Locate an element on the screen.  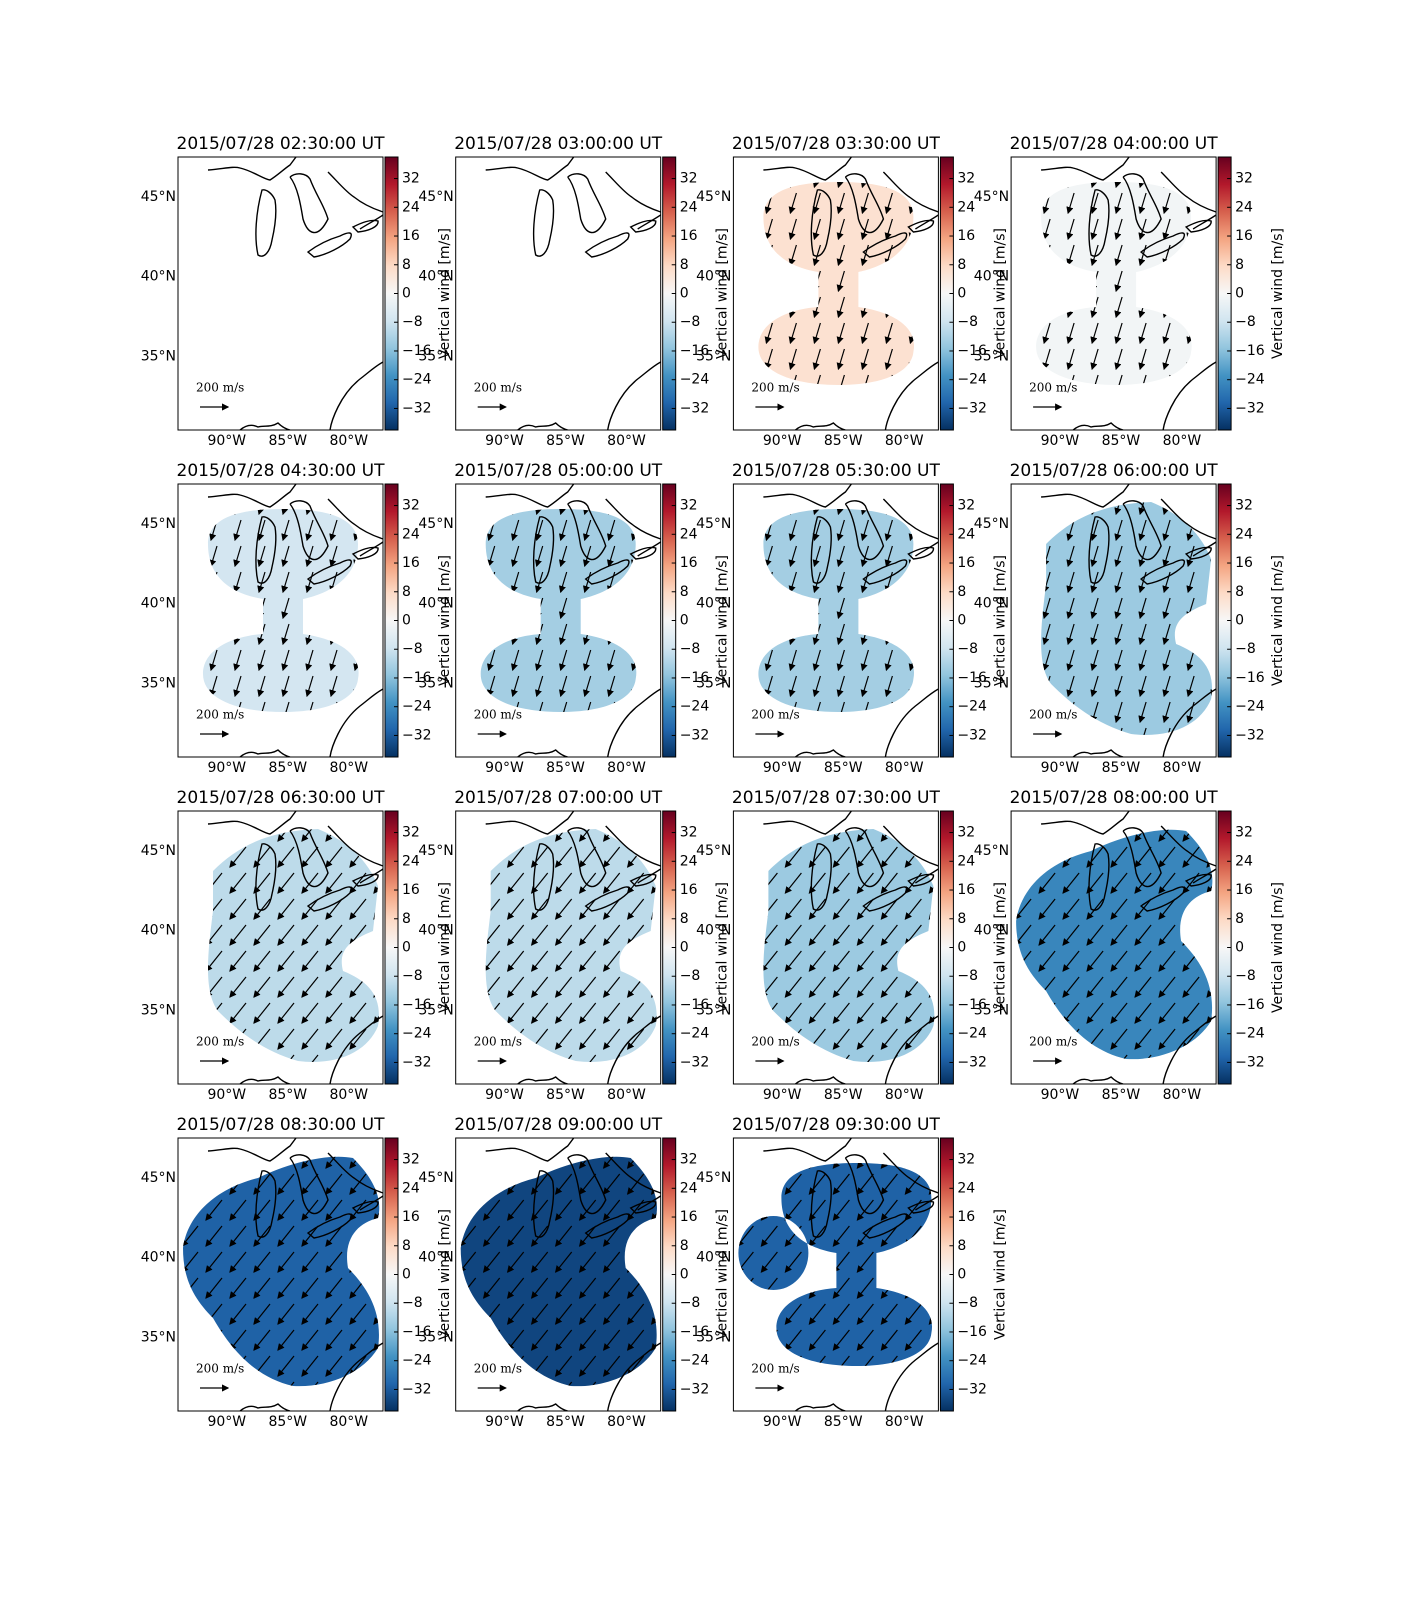
colorbar-tick-label: 24 is located at coordinates (689, 861).